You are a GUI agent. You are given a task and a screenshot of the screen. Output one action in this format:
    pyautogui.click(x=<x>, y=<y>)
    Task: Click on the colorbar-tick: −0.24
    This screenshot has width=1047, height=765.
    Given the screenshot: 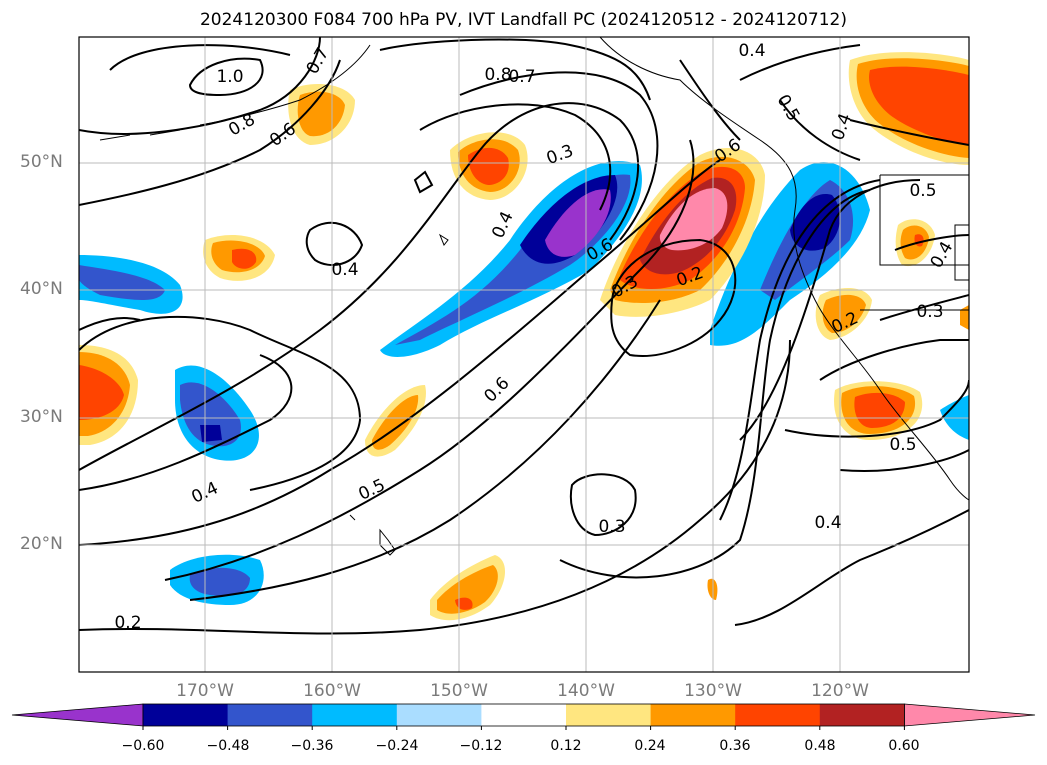 What is the action you would take?
    pyautogui.click(x=397, y=746)
    